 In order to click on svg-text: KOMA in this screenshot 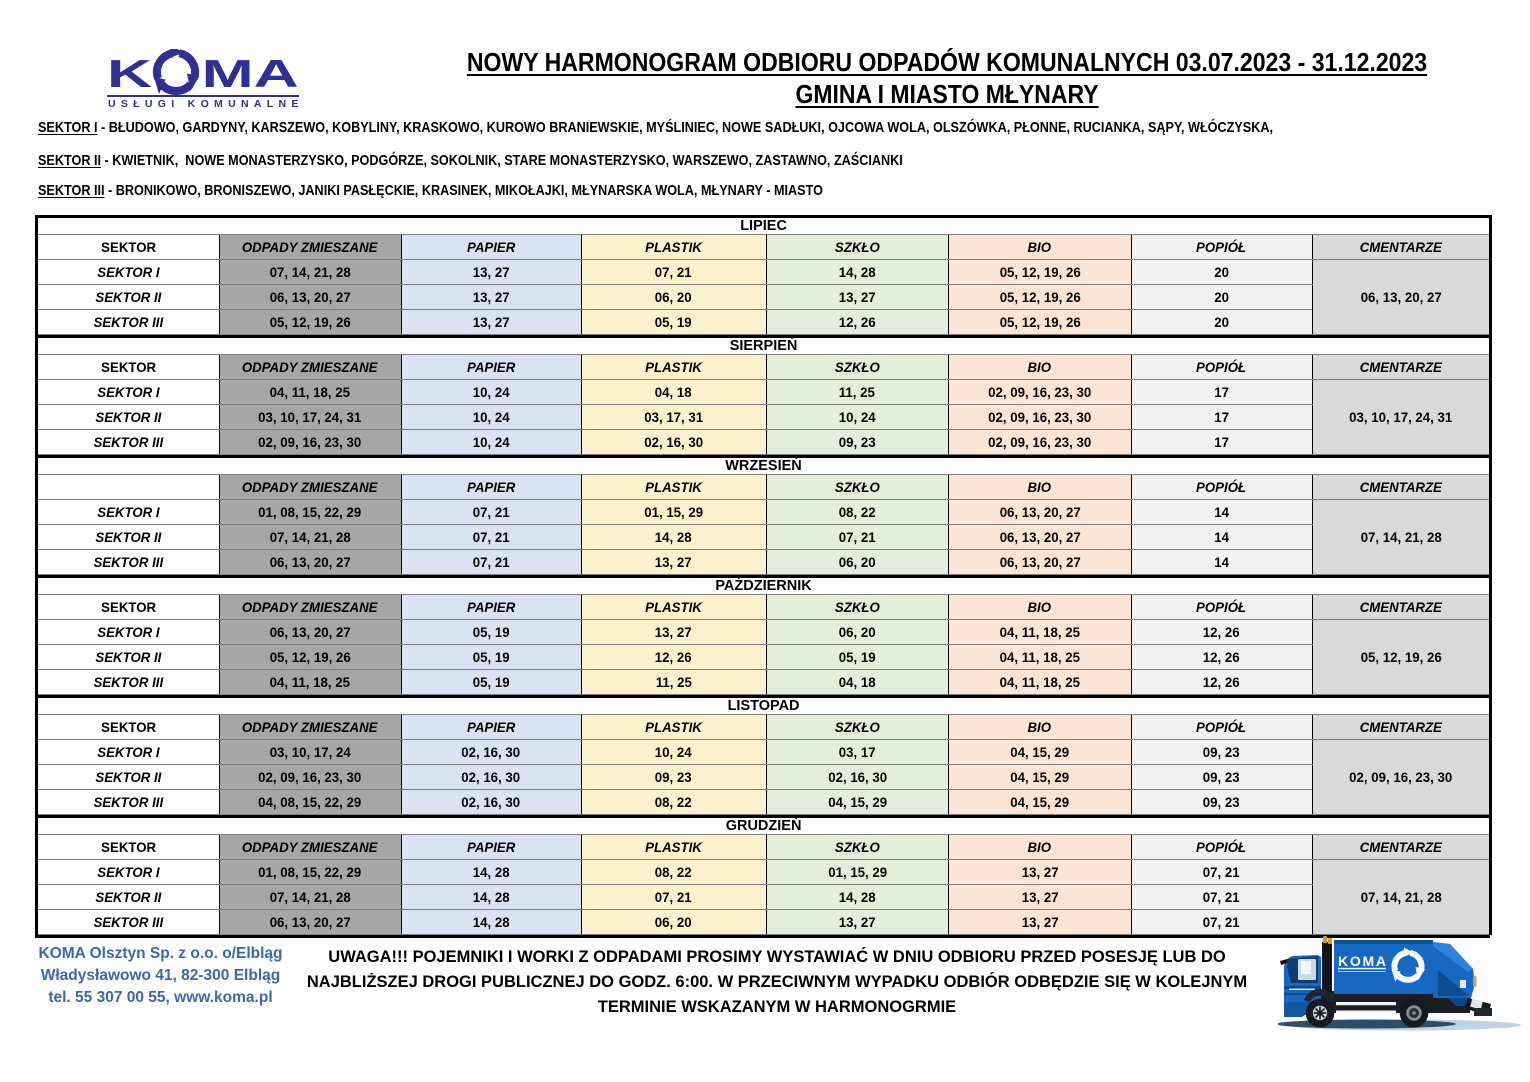, I will do `click(1362, 961)`.